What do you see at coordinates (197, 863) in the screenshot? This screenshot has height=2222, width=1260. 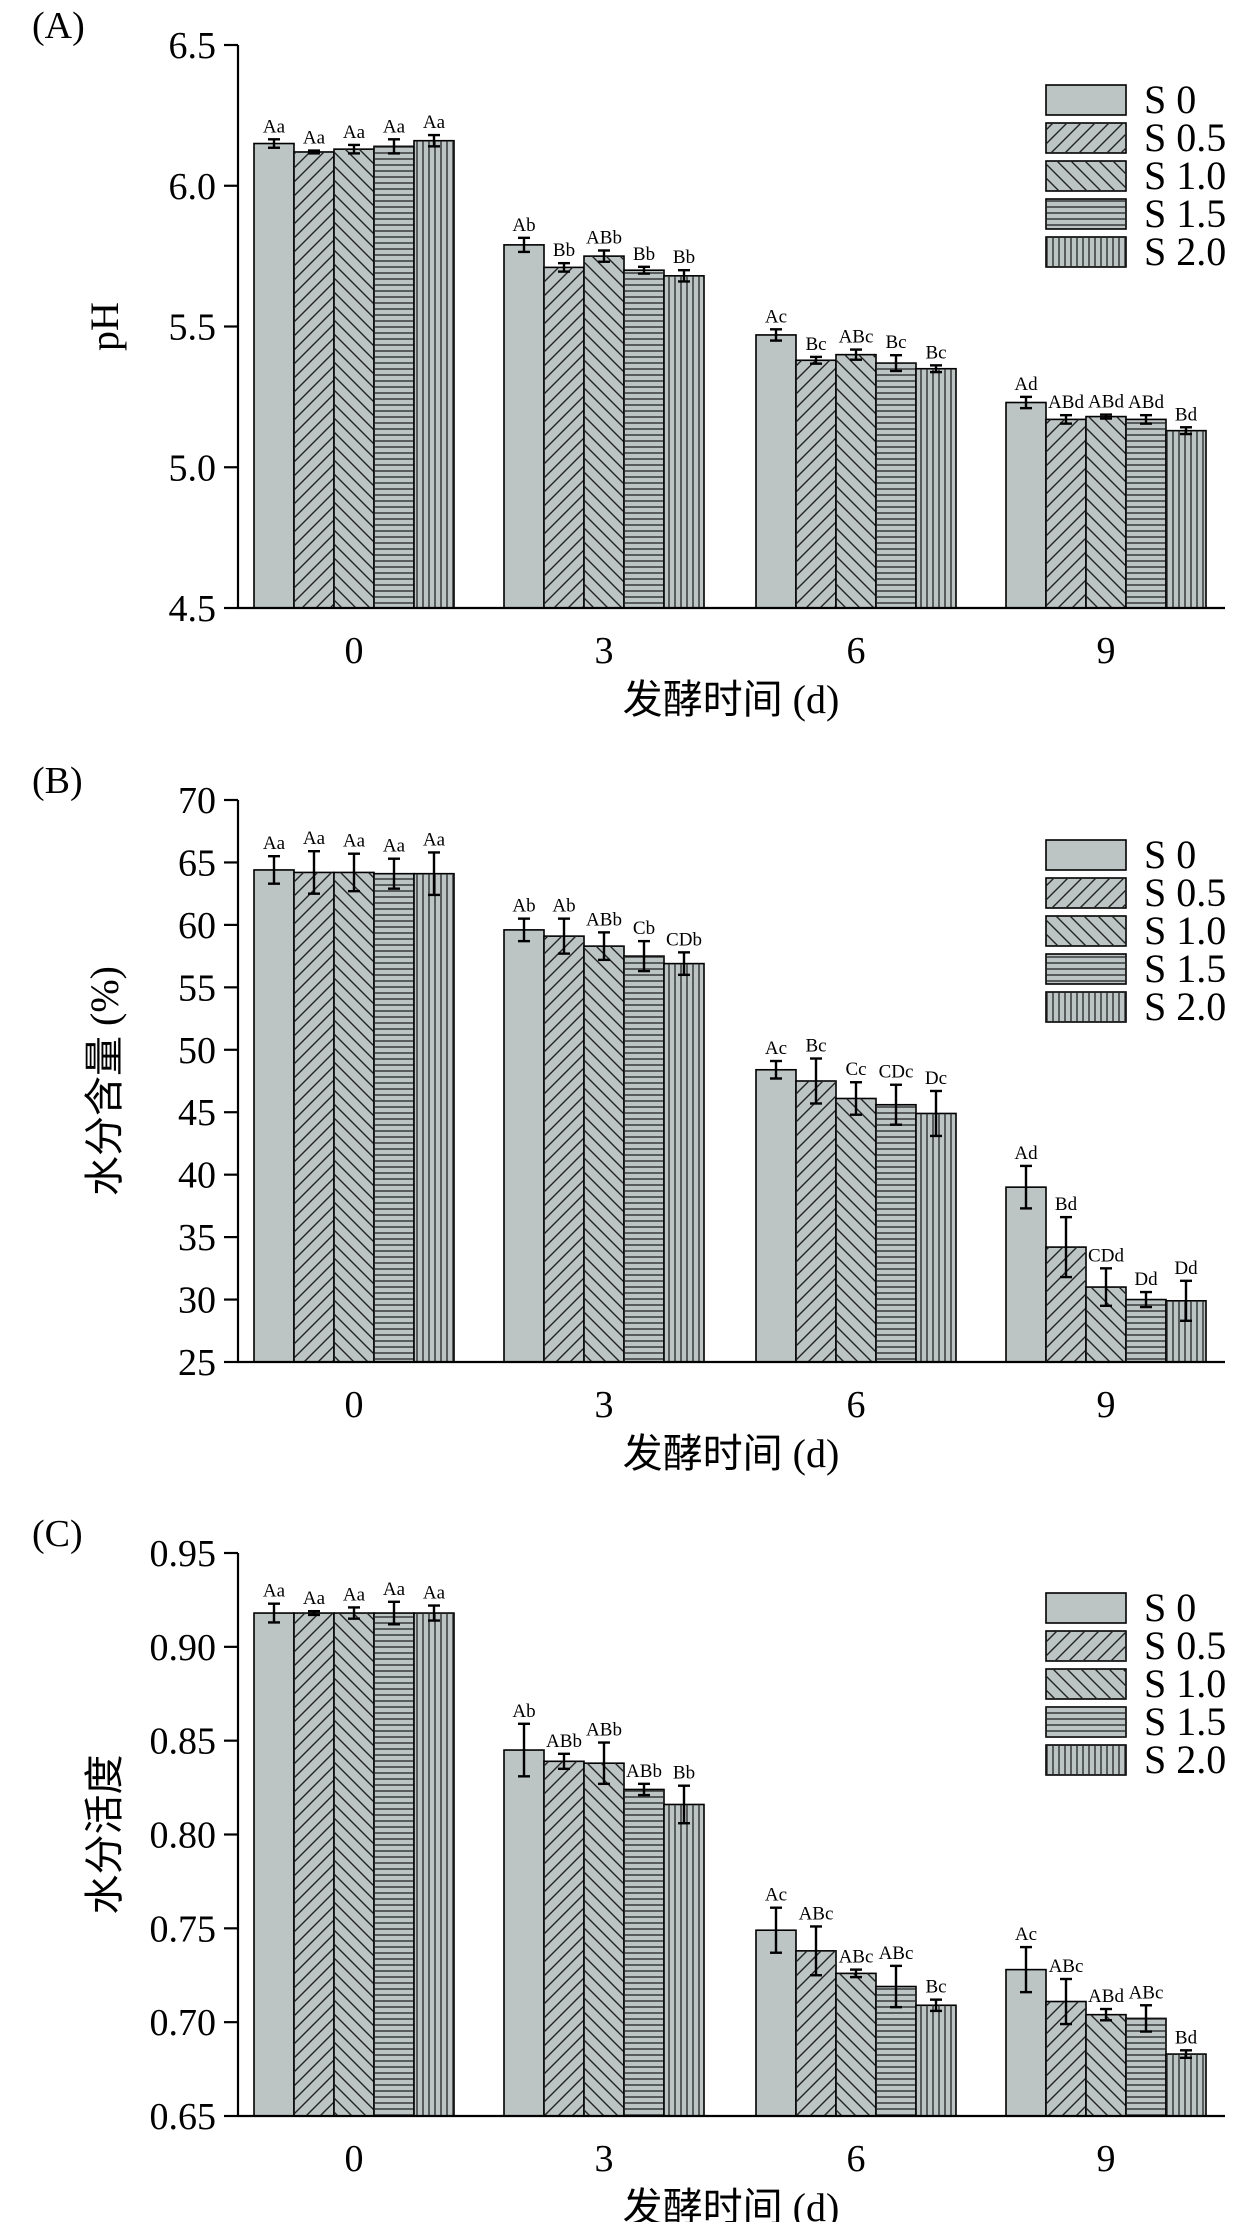 I see `y-tick-label: 65` at bounding box center [197, 863].